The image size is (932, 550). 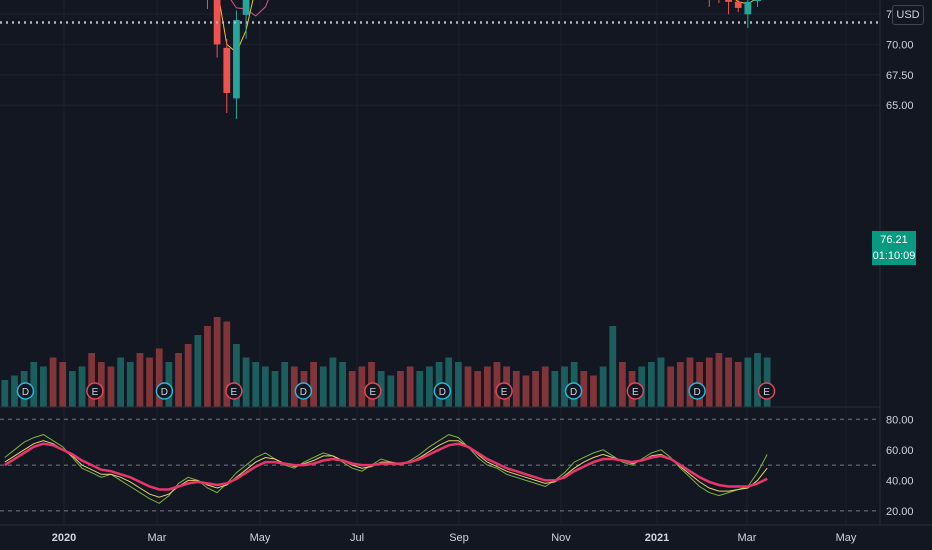 What do you see at coordinates (357, 538) in the screenshot?
I see `time-tick-label: Jul` at bounding box center [357, 538].